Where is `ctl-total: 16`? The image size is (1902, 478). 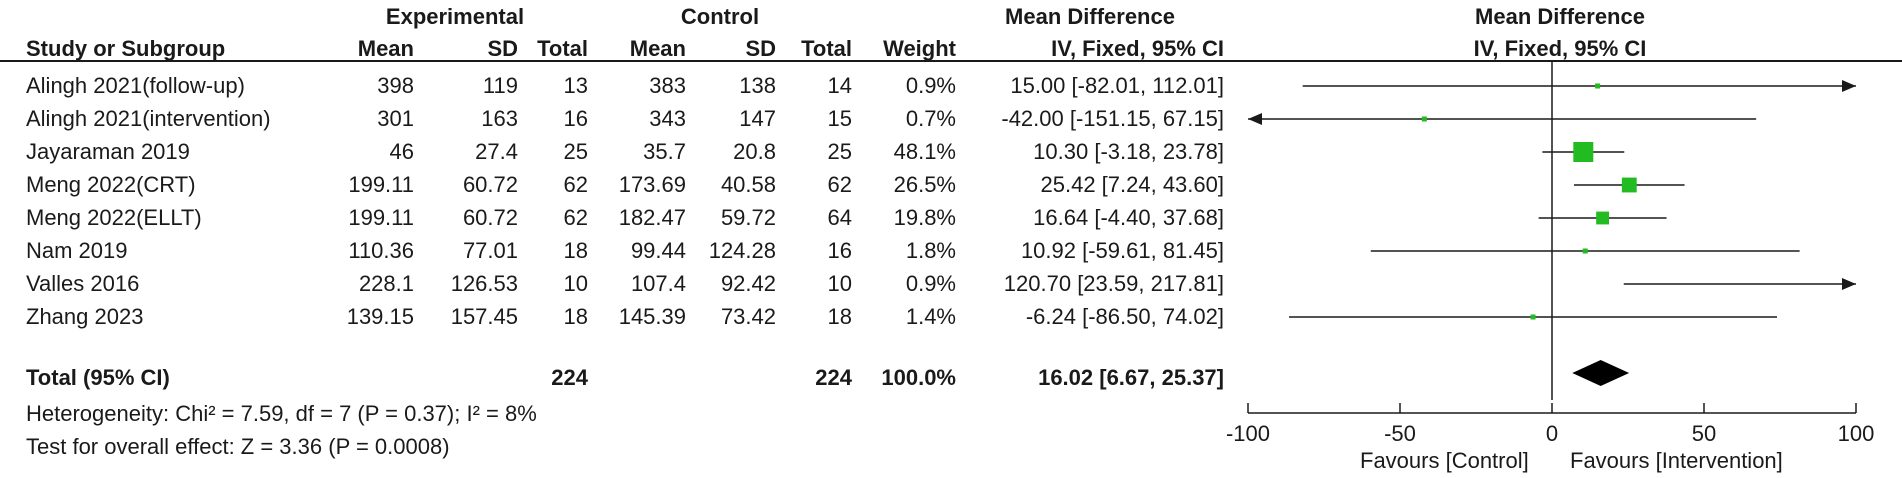
ctl-total: 16 is located at coordinates (839, 250).